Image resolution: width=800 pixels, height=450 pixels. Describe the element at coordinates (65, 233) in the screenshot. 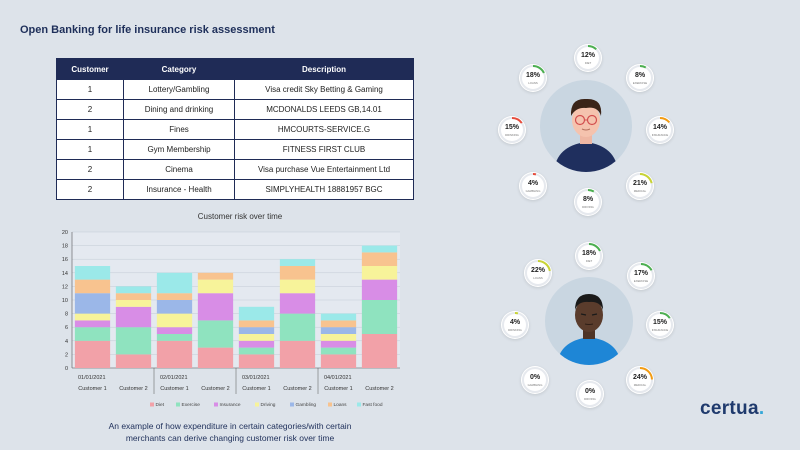

I see `y-tick-label: 20` at that location.